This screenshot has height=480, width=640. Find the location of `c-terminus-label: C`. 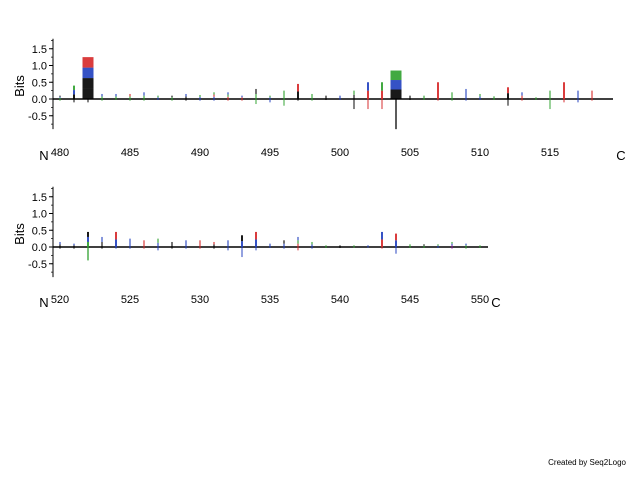

c-terminus-label: C is located at coordinates (495, 302).